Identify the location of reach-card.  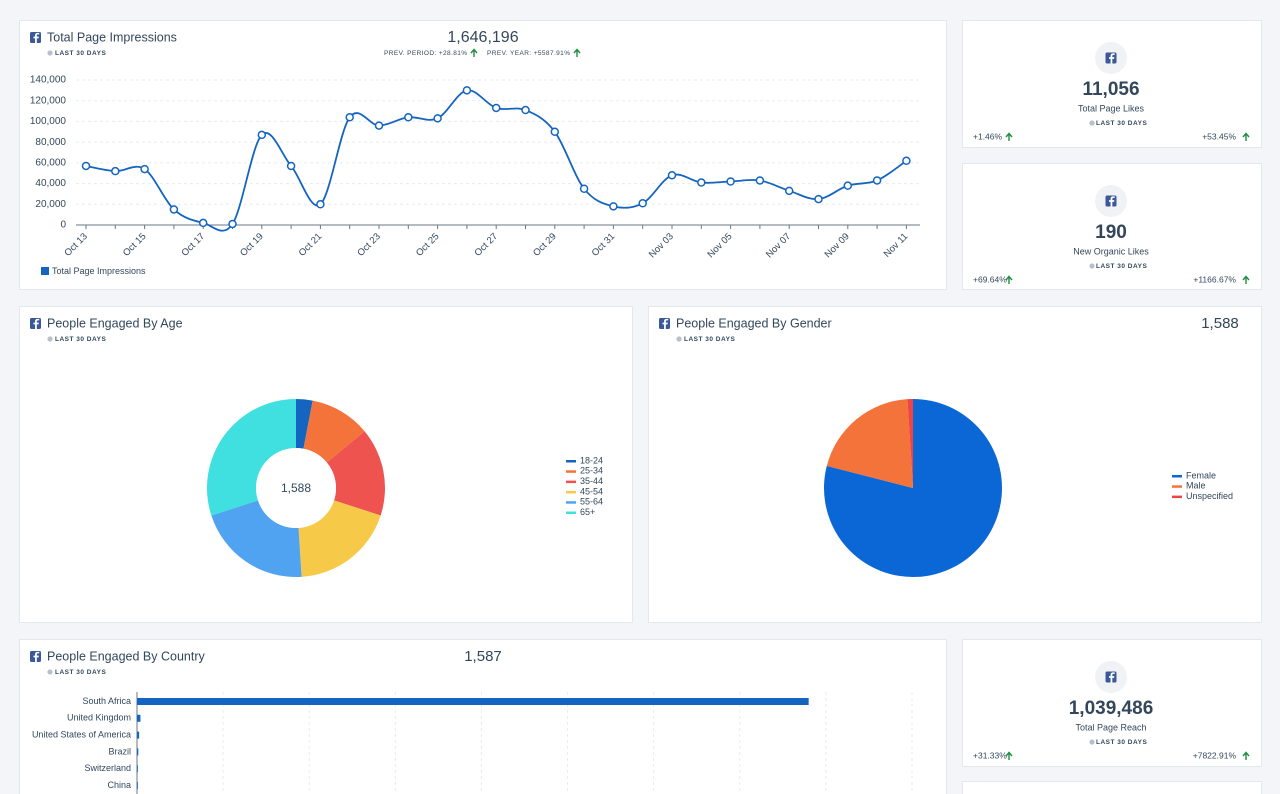
(1112, 703).